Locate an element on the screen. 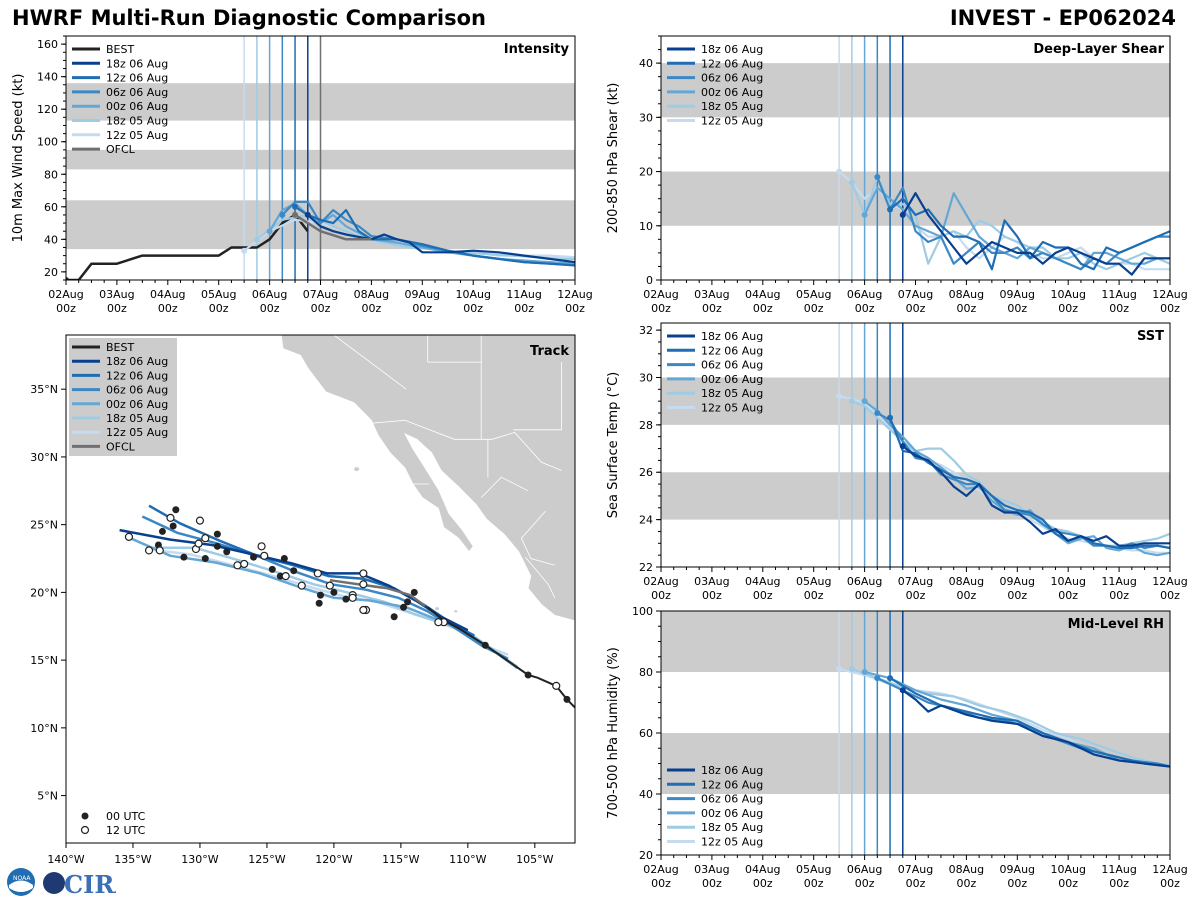  intensity-ytick-label: 20 is located at coordinates (51, 272).